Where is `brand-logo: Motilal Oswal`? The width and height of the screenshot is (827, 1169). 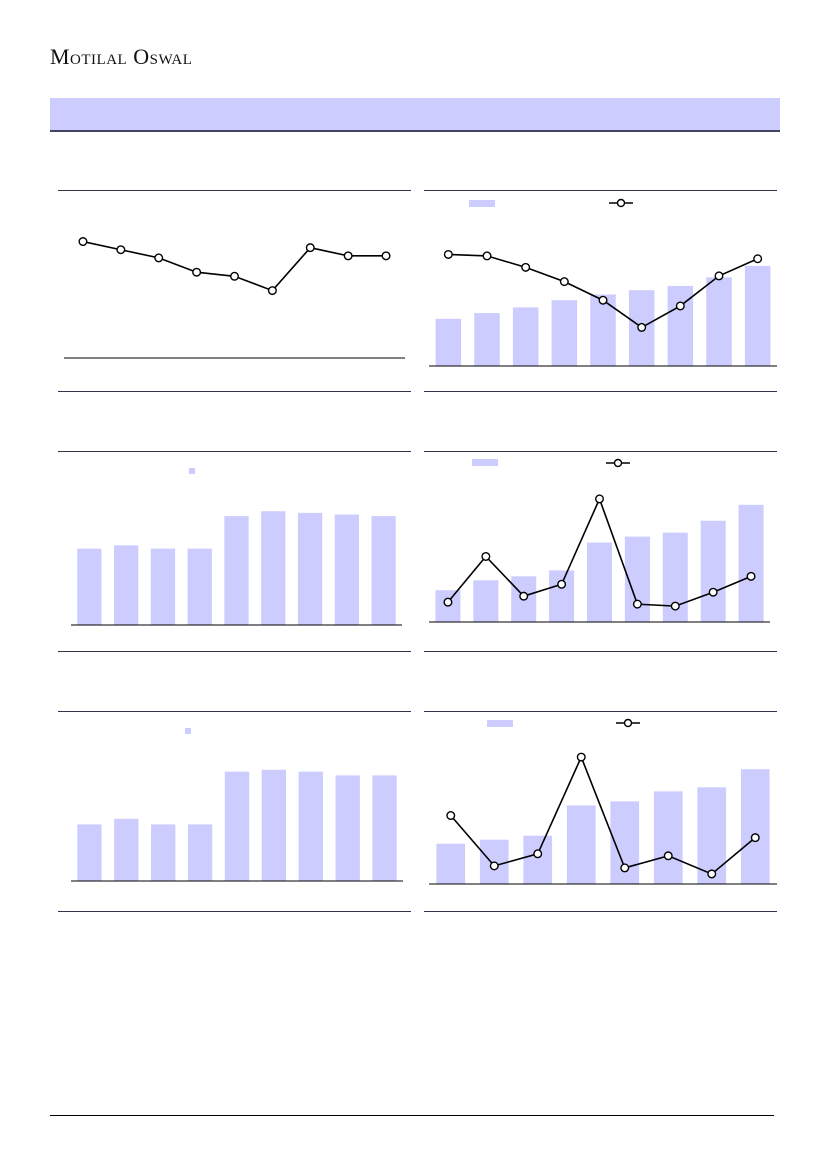 brand-logo: Motilal Oswal is located at coordinates (121, 56).